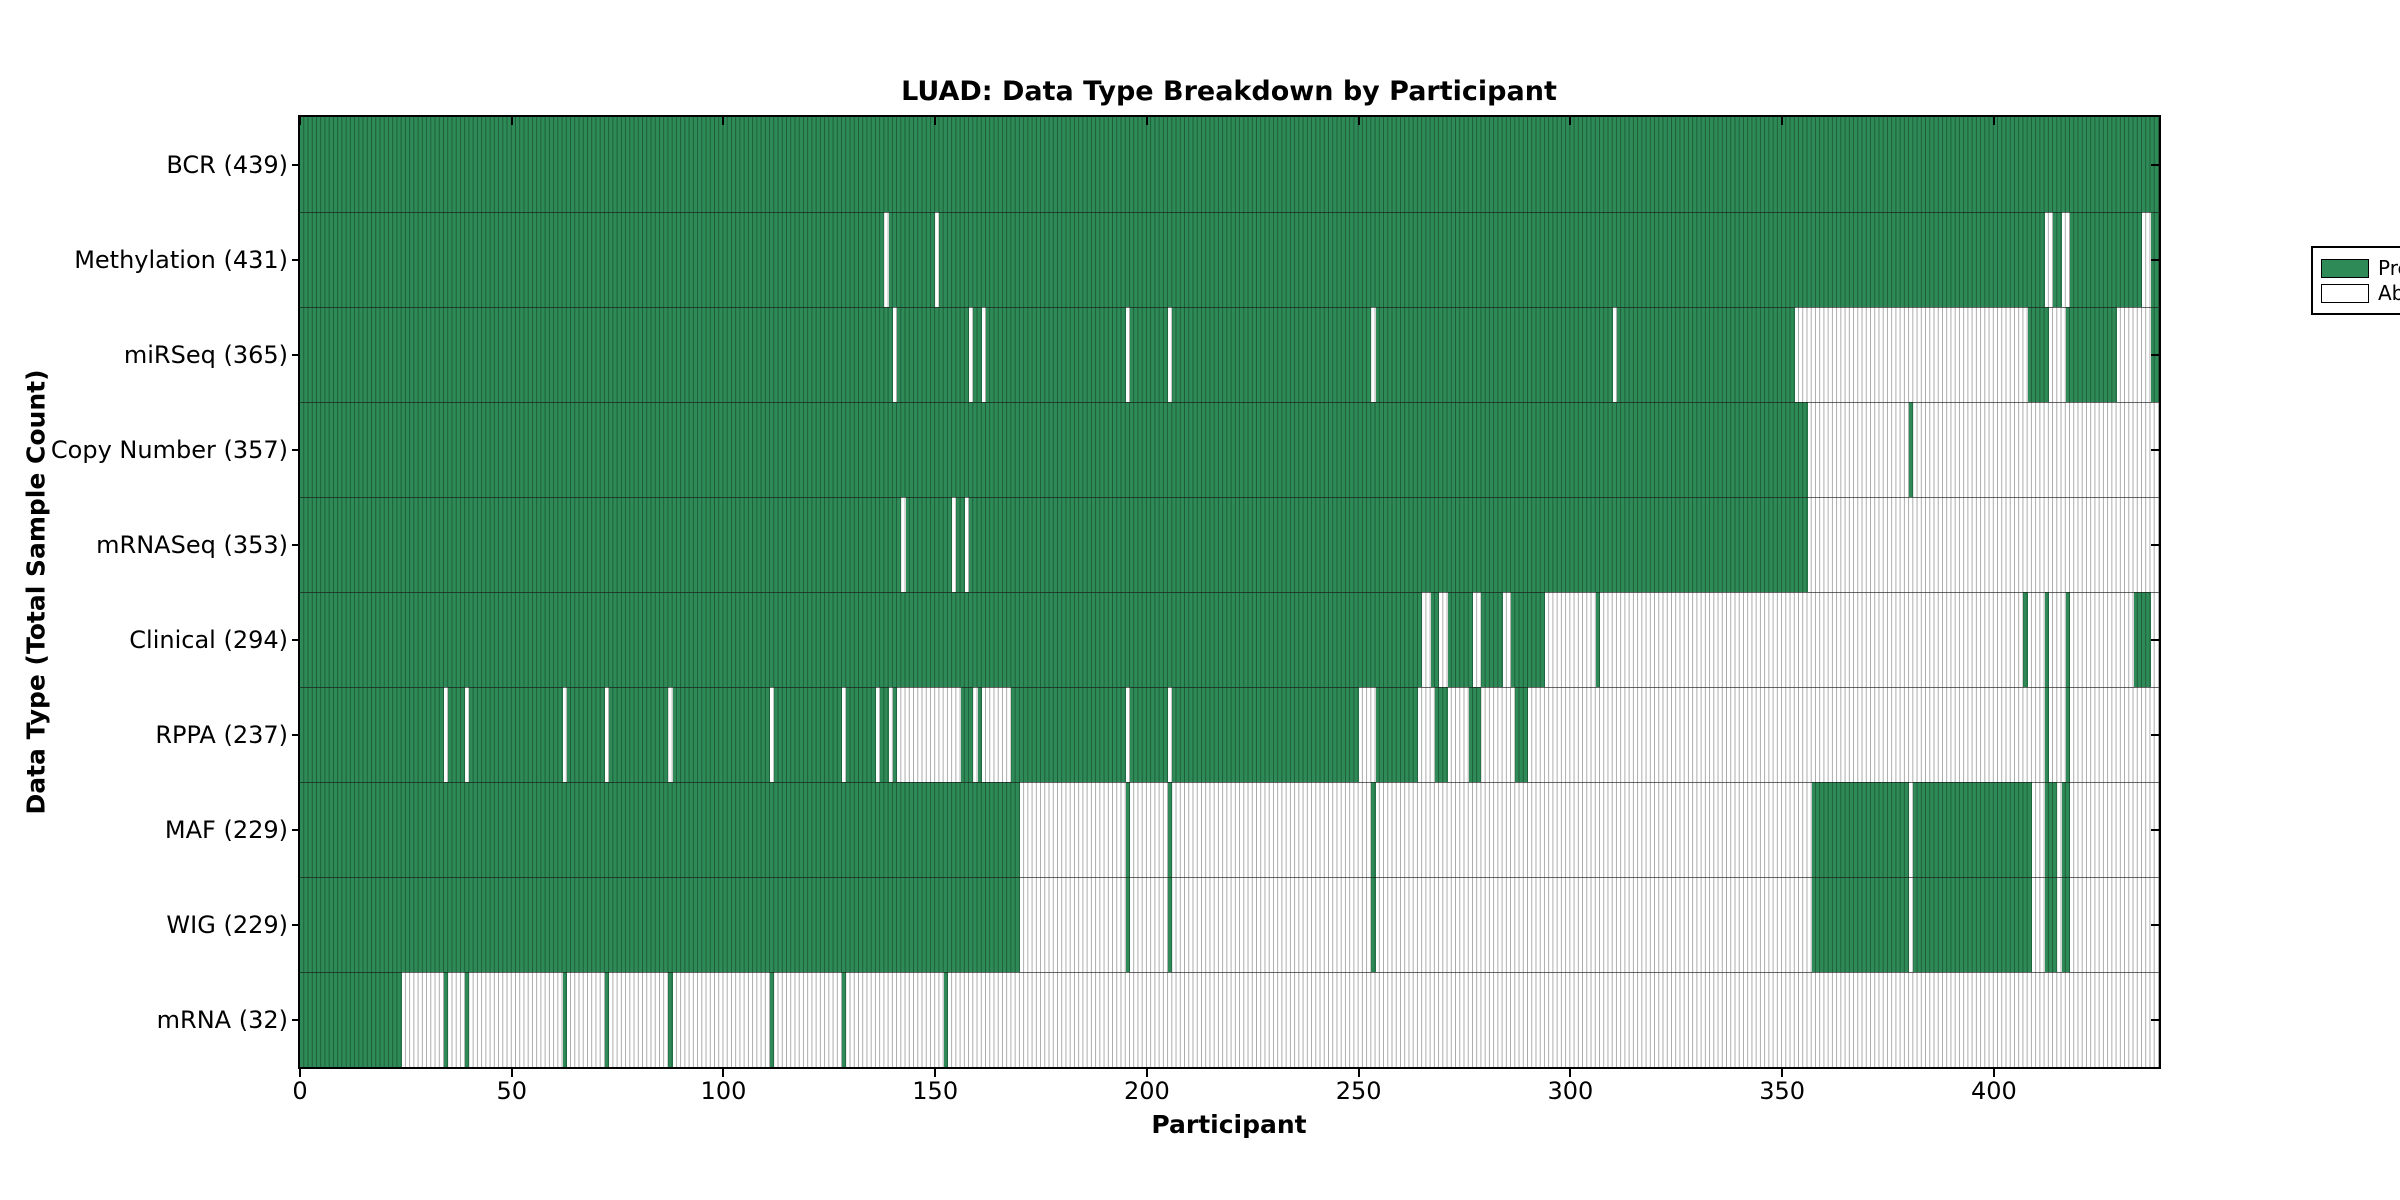 This screenshot has height=1200, width=2400. What do you see at coordinates (2345, 268) in the screenshot?
I see `present-swatch` at bounding box center [2345, 268].